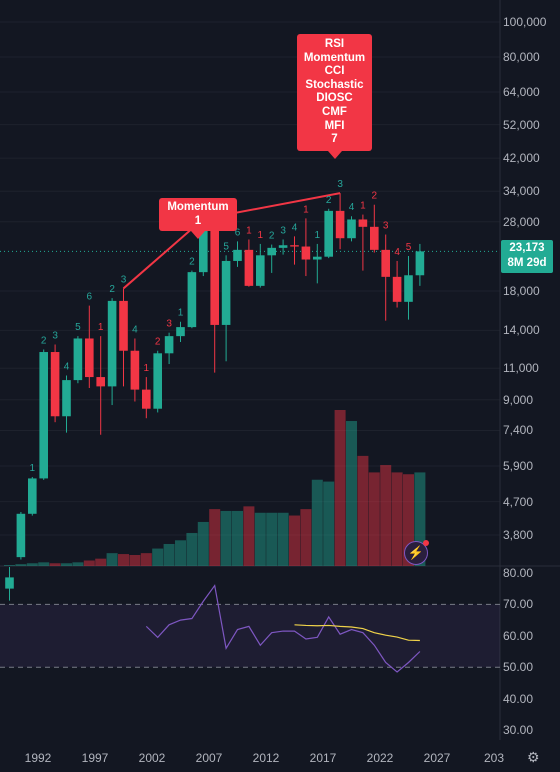  Describe the element at coordinates (521, 191) in the screenshot. I see `price-tick-label: 34,000` at that location.